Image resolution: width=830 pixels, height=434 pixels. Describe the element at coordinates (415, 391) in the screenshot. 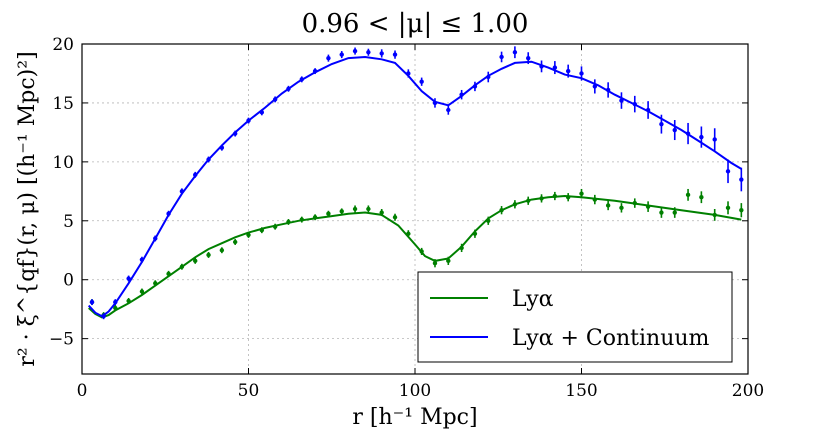

I see `x-tick-label: 100` at that location.